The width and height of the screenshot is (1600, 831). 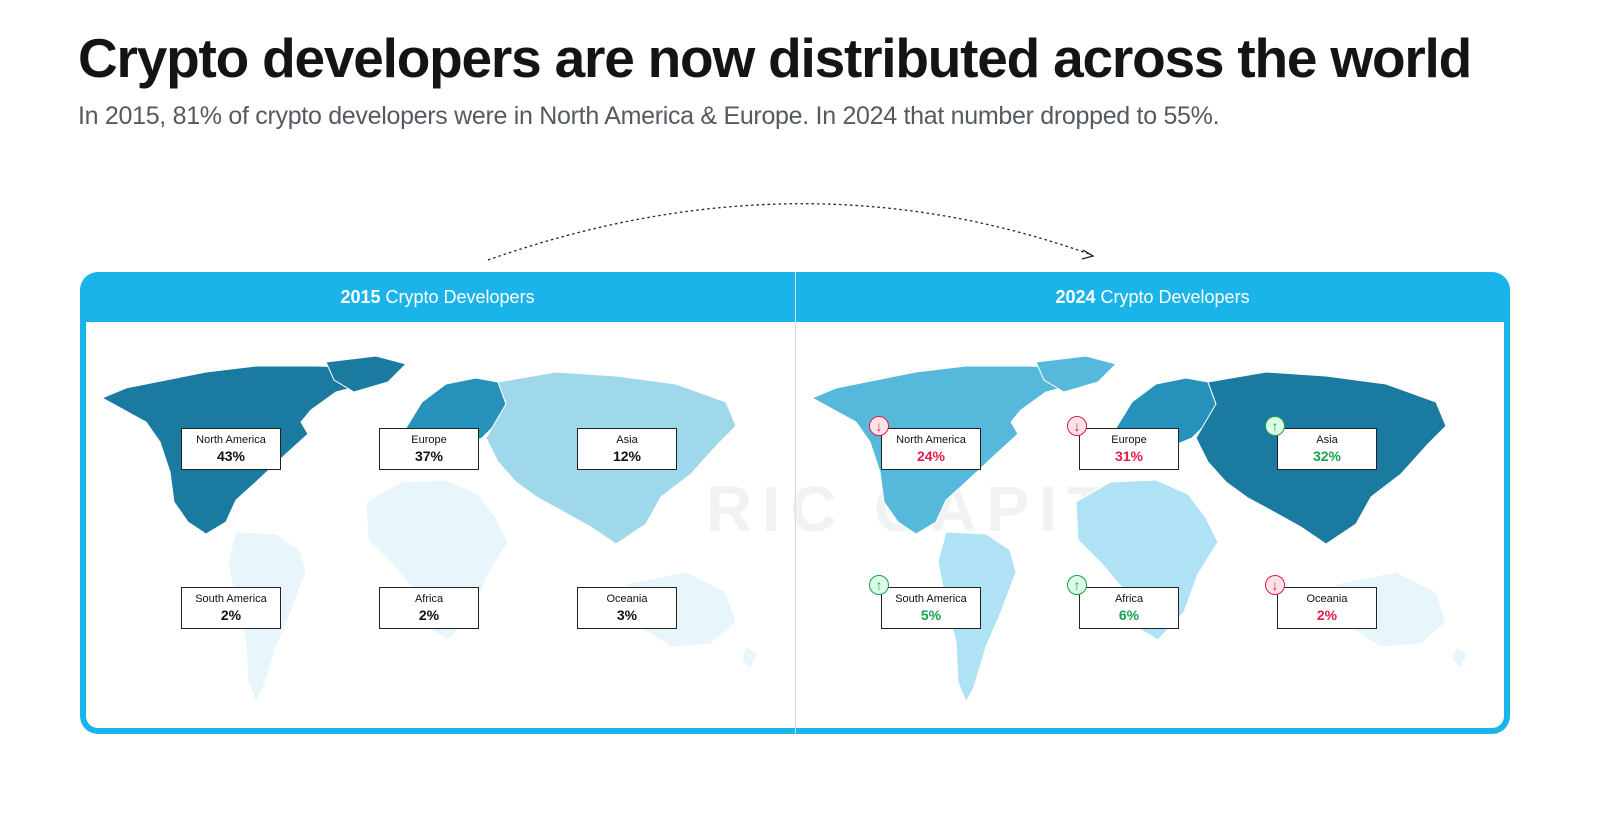 I want to click on transition-arrow, so click(x=791, y=232).